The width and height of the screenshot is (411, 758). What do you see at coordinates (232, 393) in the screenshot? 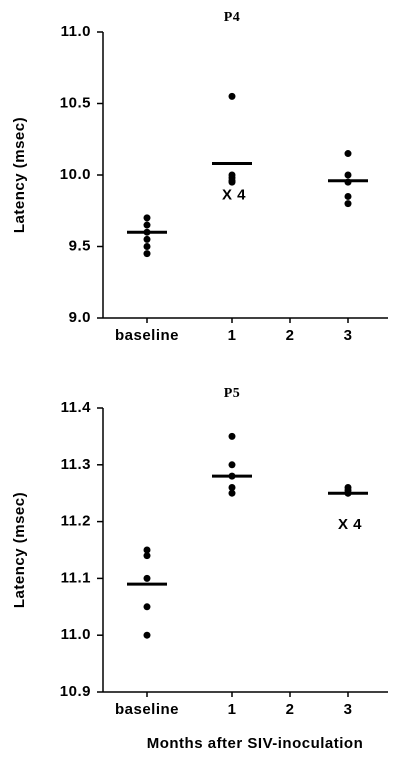
I see `chart-title: P5` at bounding box center [232, 393].